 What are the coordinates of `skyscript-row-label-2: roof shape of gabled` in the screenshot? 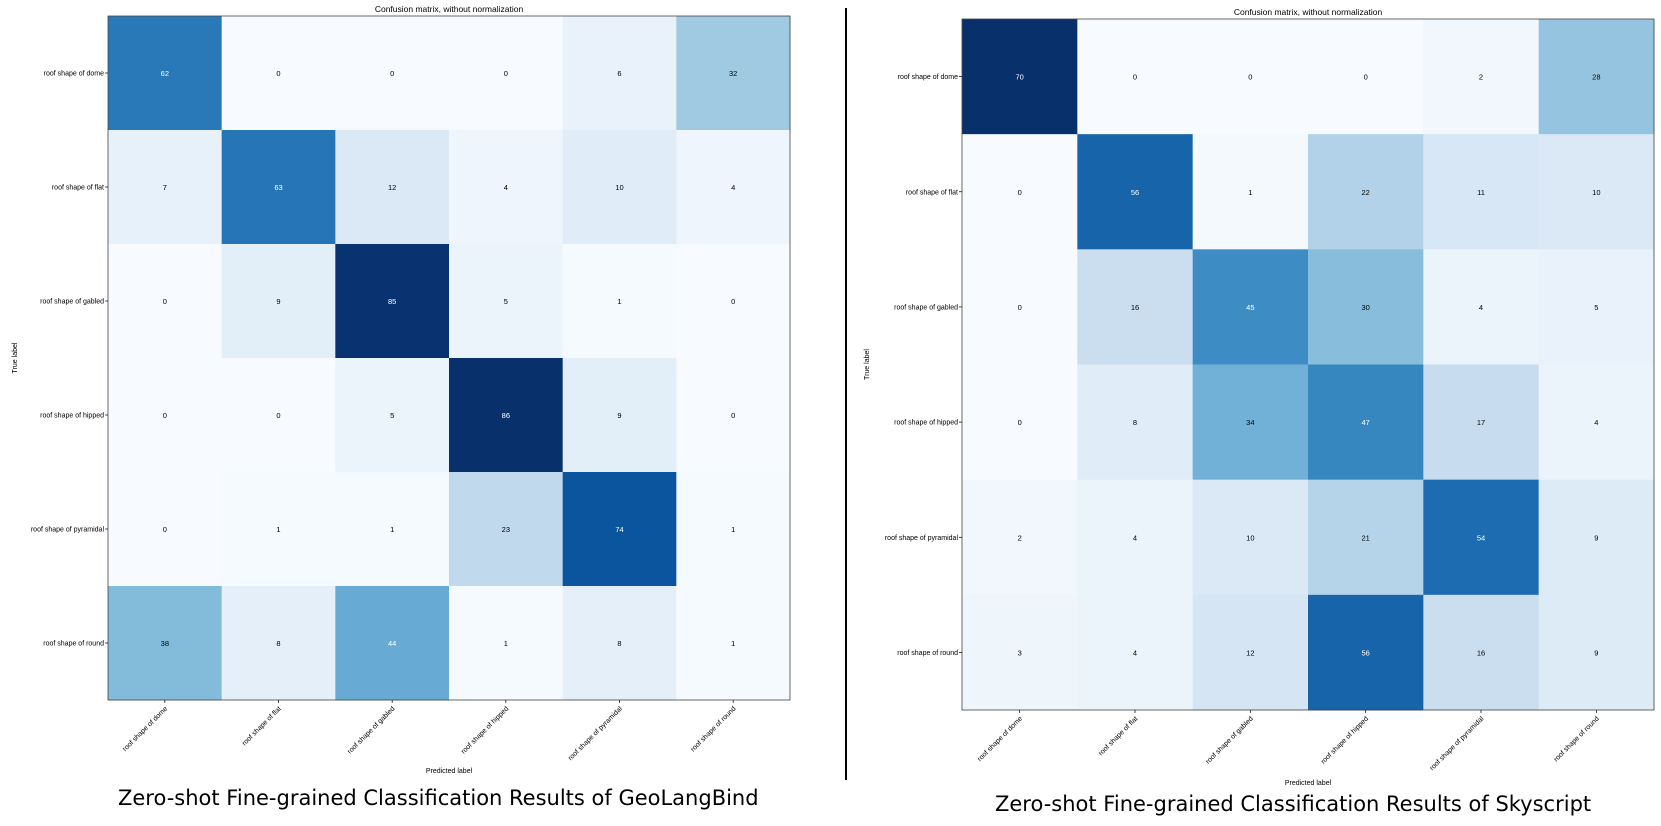 It's located at (926, 307).